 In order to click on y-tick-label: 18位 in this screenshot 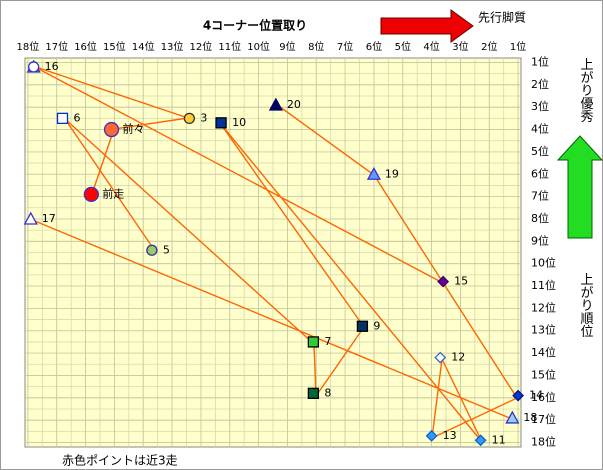, I will do `click(543, 442)`.